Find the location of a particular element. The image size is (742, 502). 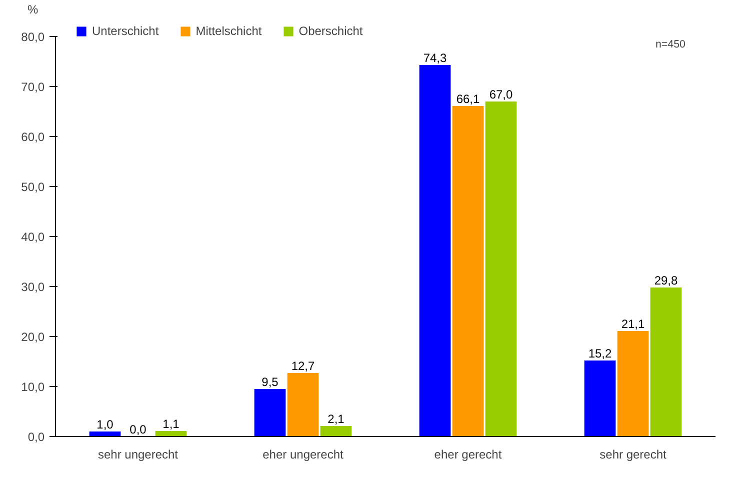

legend-label: Oberschicht is located at coordinates (330, 31).